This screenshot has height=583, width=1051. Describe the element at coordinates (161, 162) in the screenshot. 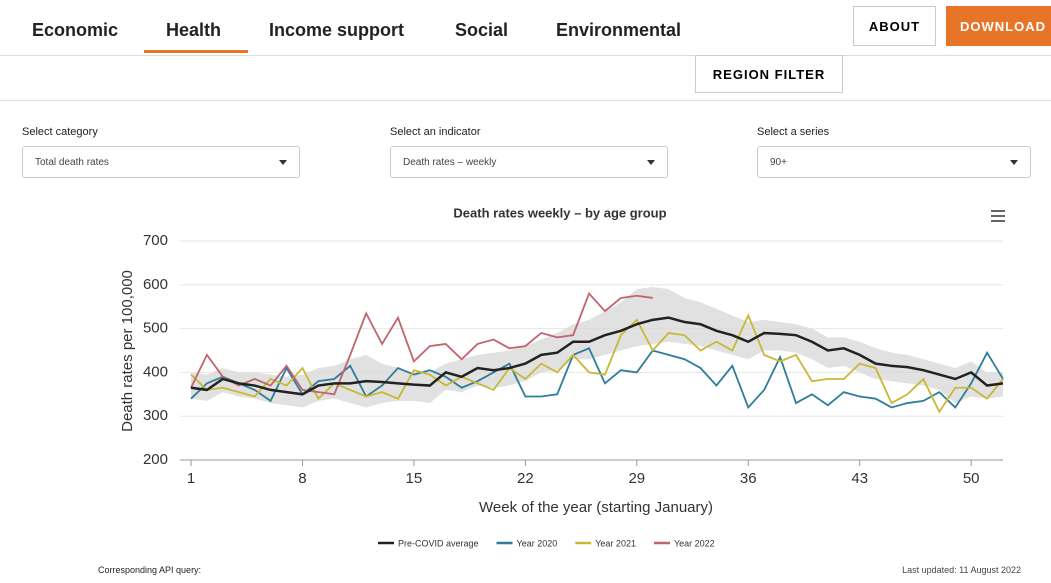

I see `dropdown: Total death rates` at that location.